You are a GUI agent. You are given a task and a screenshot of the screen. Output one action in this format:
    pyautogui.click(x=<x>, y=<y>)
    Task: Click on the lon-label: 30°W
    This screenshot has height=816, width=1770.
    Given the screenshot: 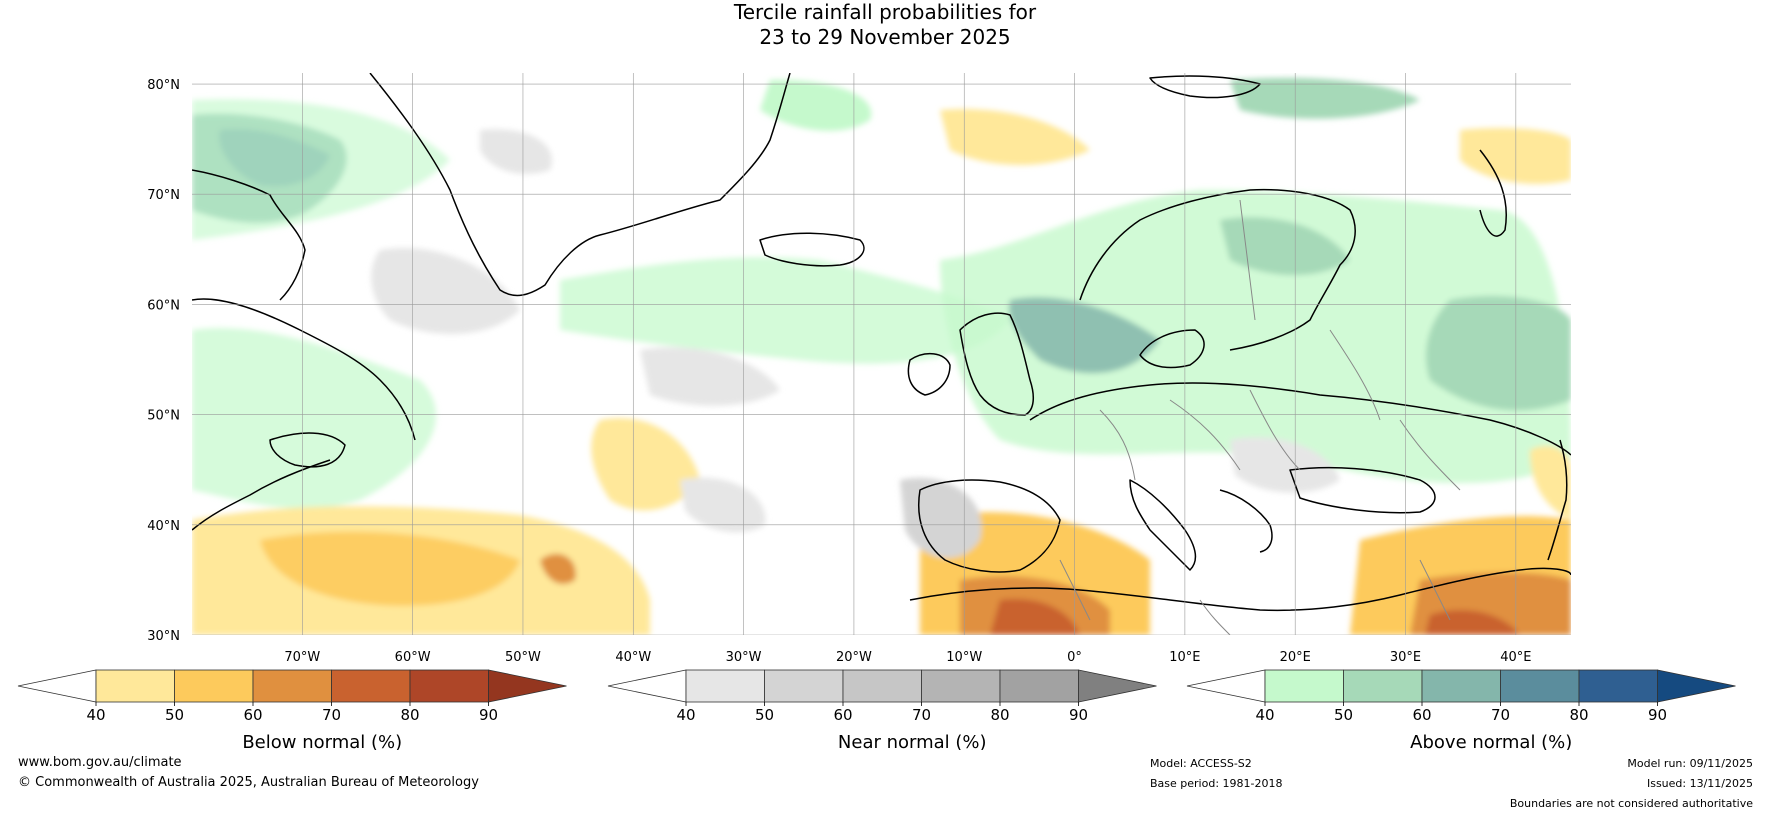 What is the action you would take?
    pyautogui.click(x=744, y=657)
    